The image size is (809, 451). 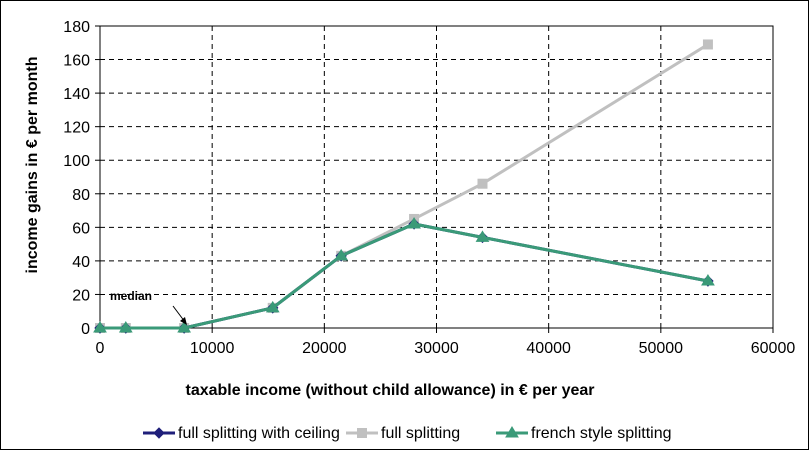 What do you see at coordinates (81, 295) in the screenshot?
I see `y-tick-label: 20` at bounding box center [81, 295].